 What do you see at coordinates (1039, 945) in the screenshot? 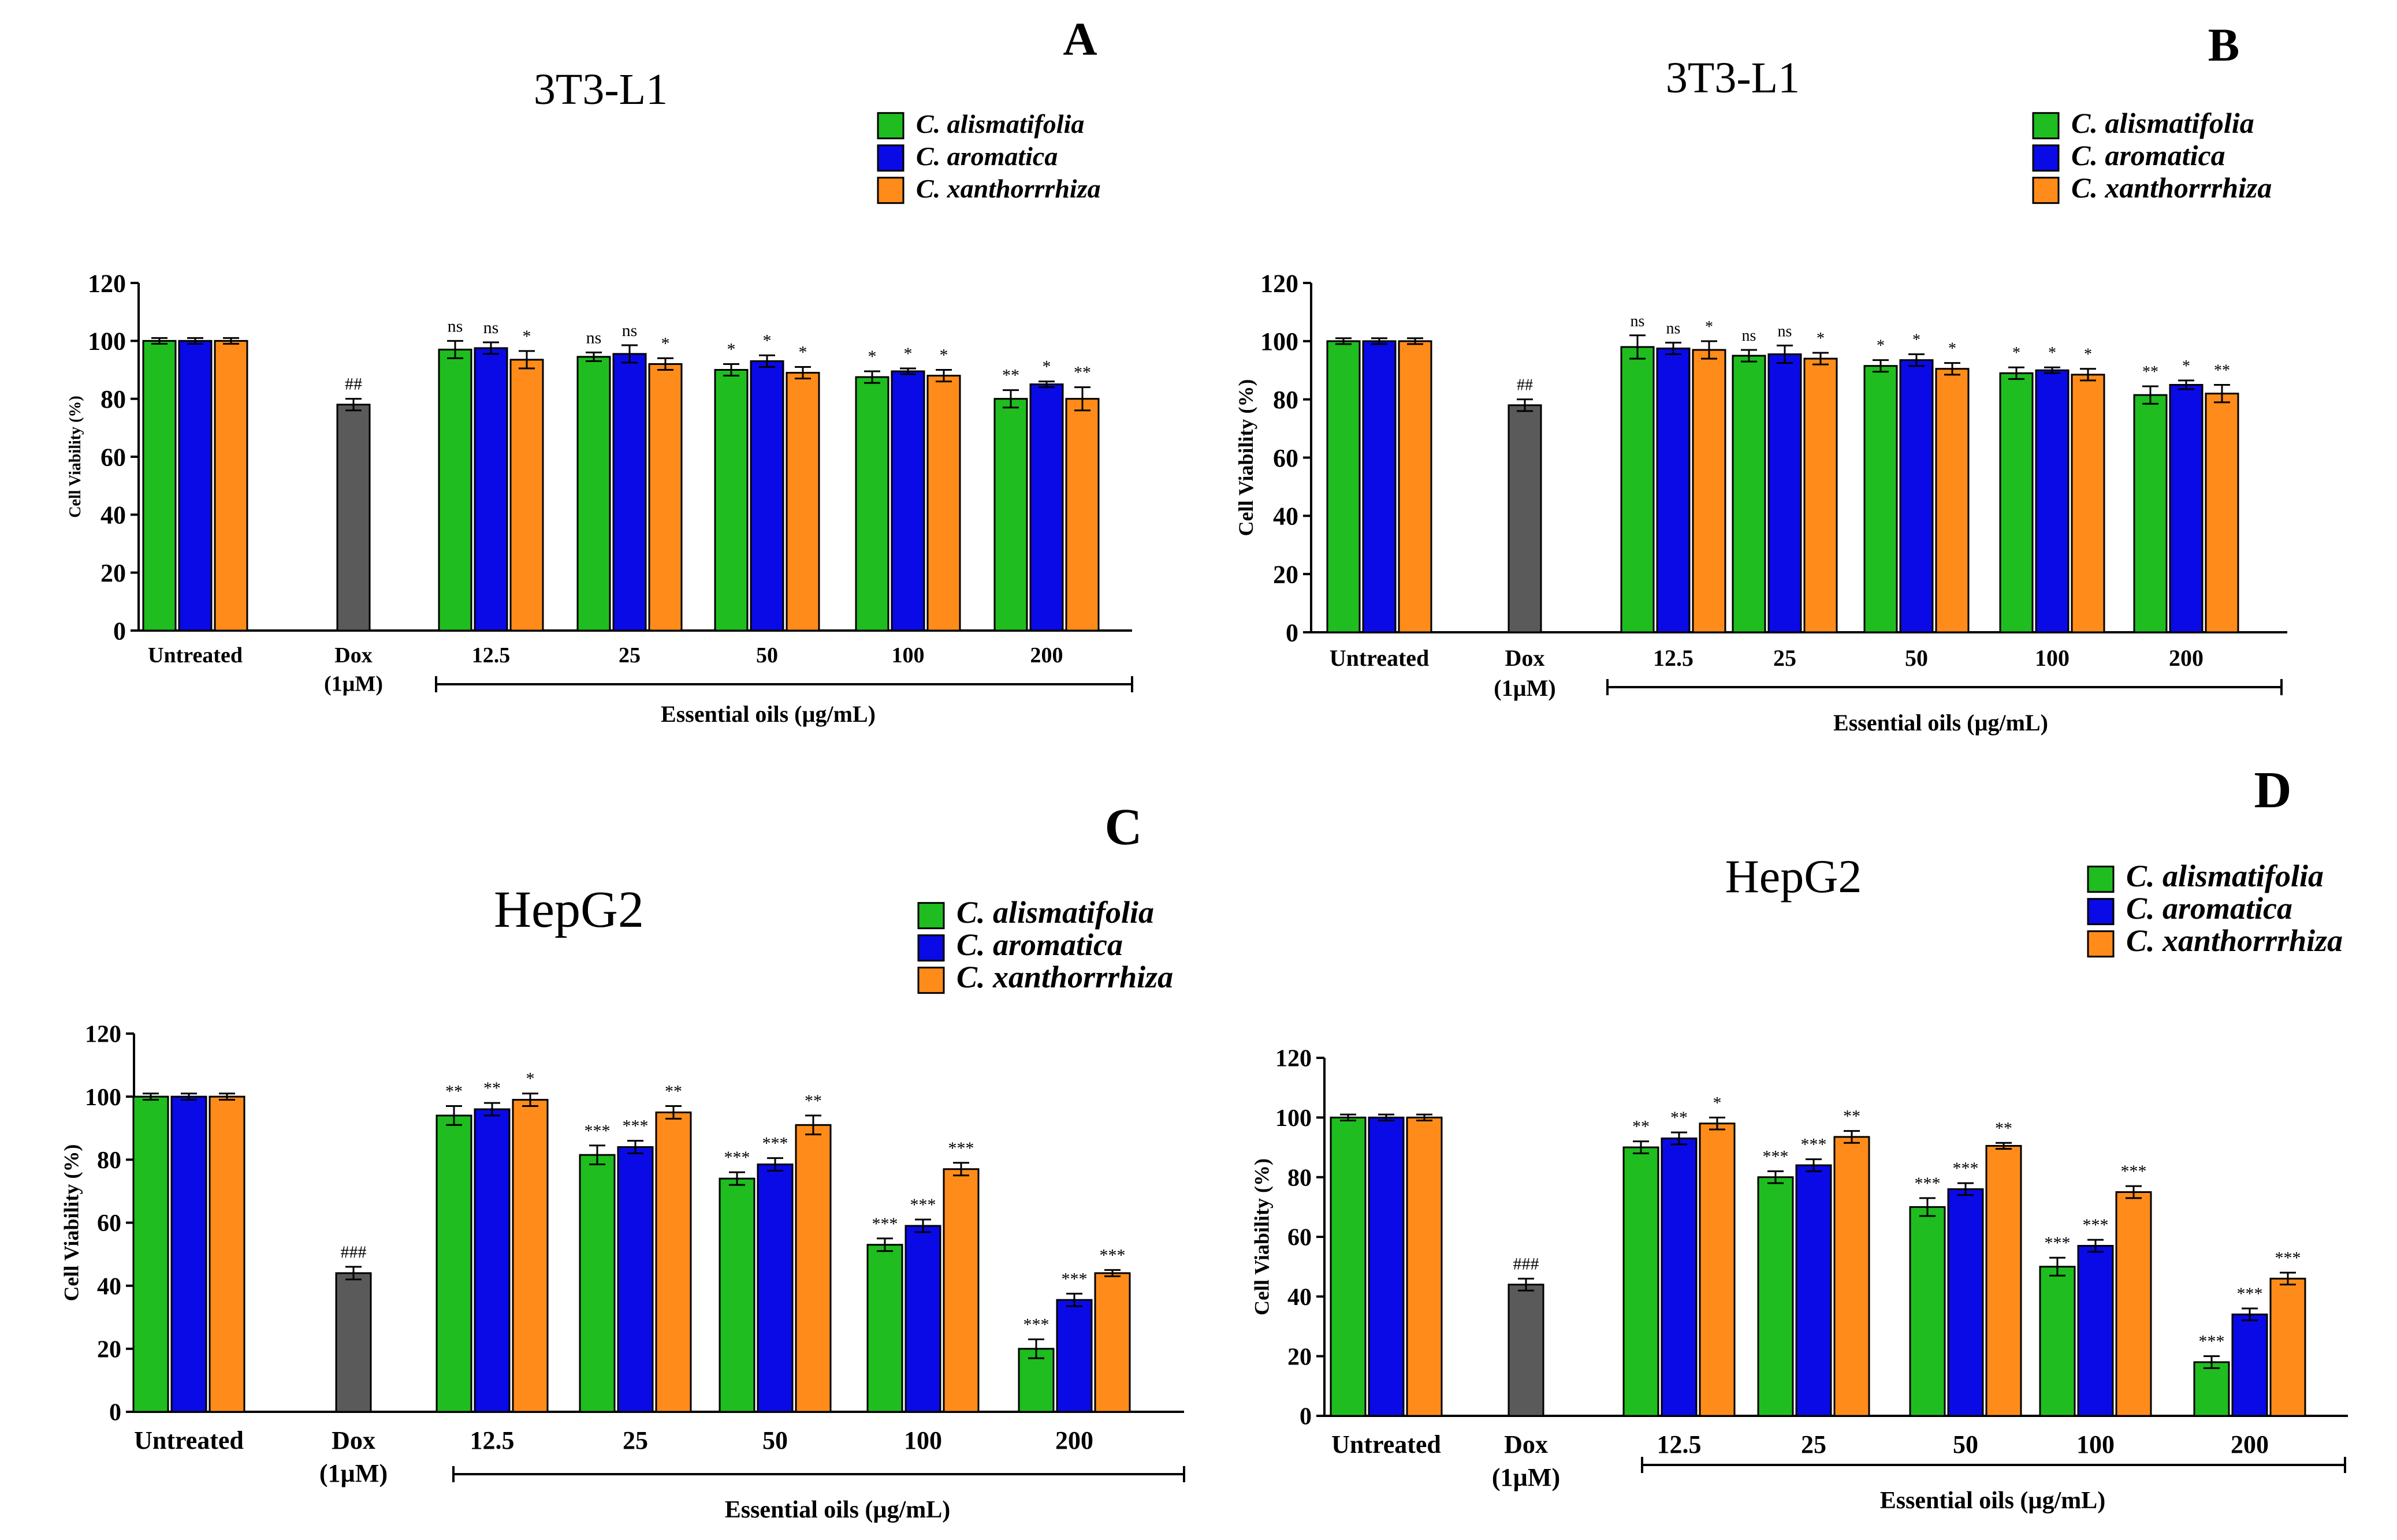
I see `legend-label: C. aromatica` at bounding box center [1039, 945].